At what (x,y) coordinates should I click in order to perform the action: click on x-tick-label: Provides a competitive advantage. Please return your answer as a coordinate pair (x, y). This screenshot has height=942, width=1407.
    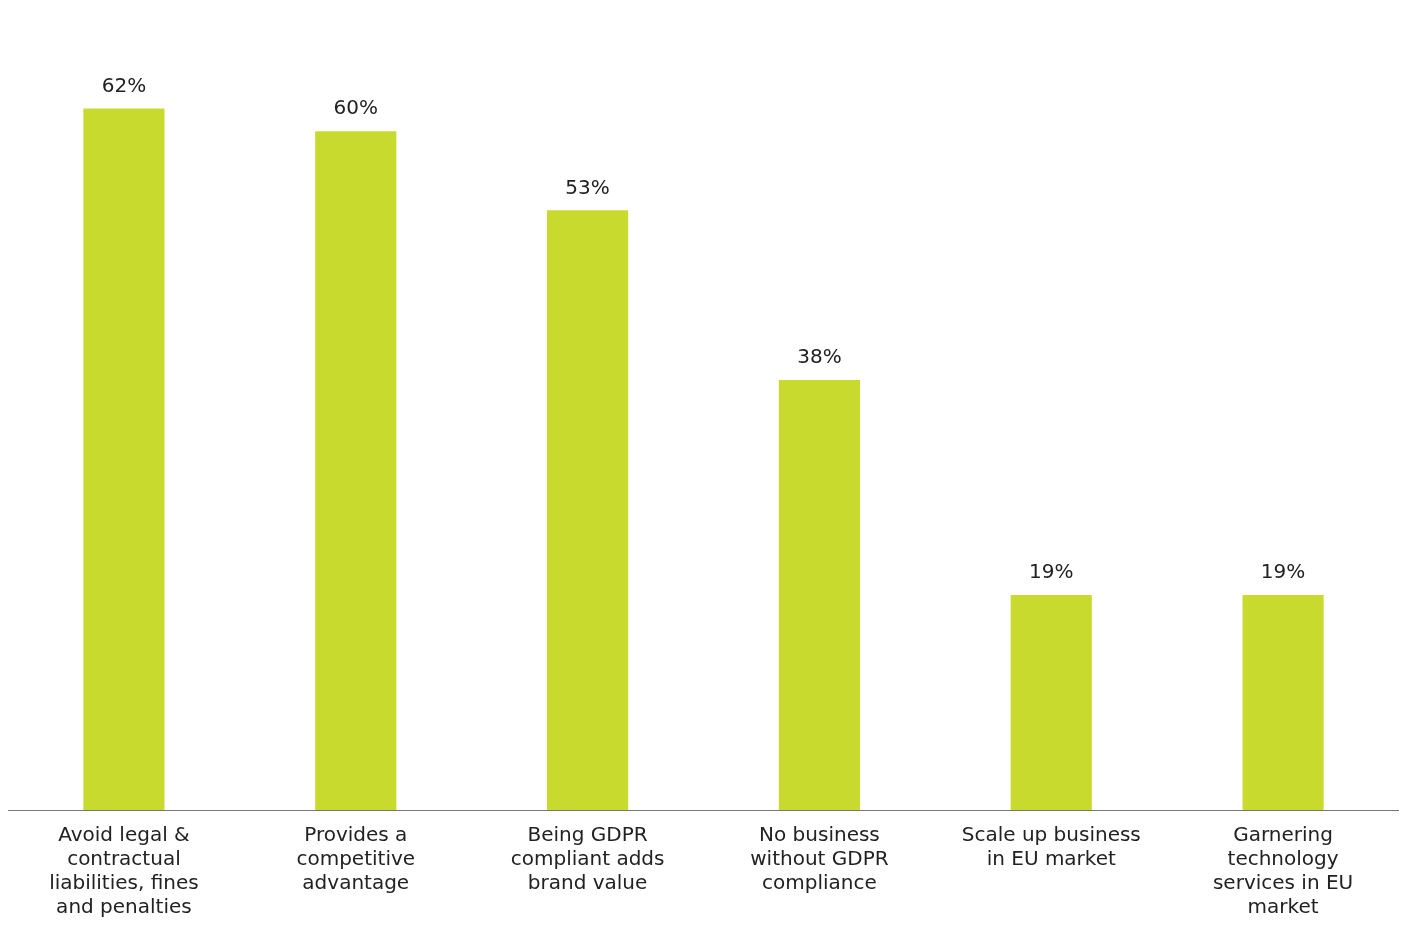
    Looking at the image, I should click on (356, 858).